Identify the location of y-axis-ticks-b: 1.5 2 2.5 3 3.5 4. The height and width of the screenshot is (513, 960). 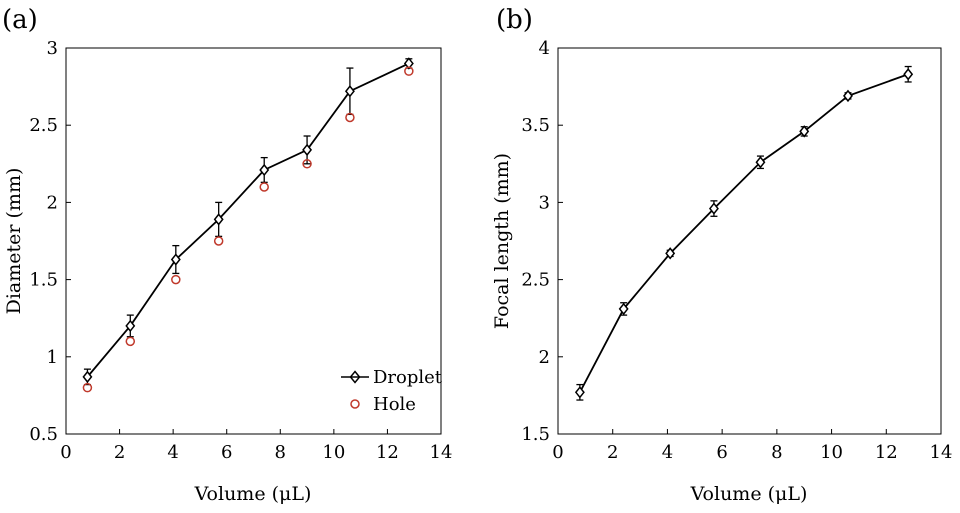
(542, 241).